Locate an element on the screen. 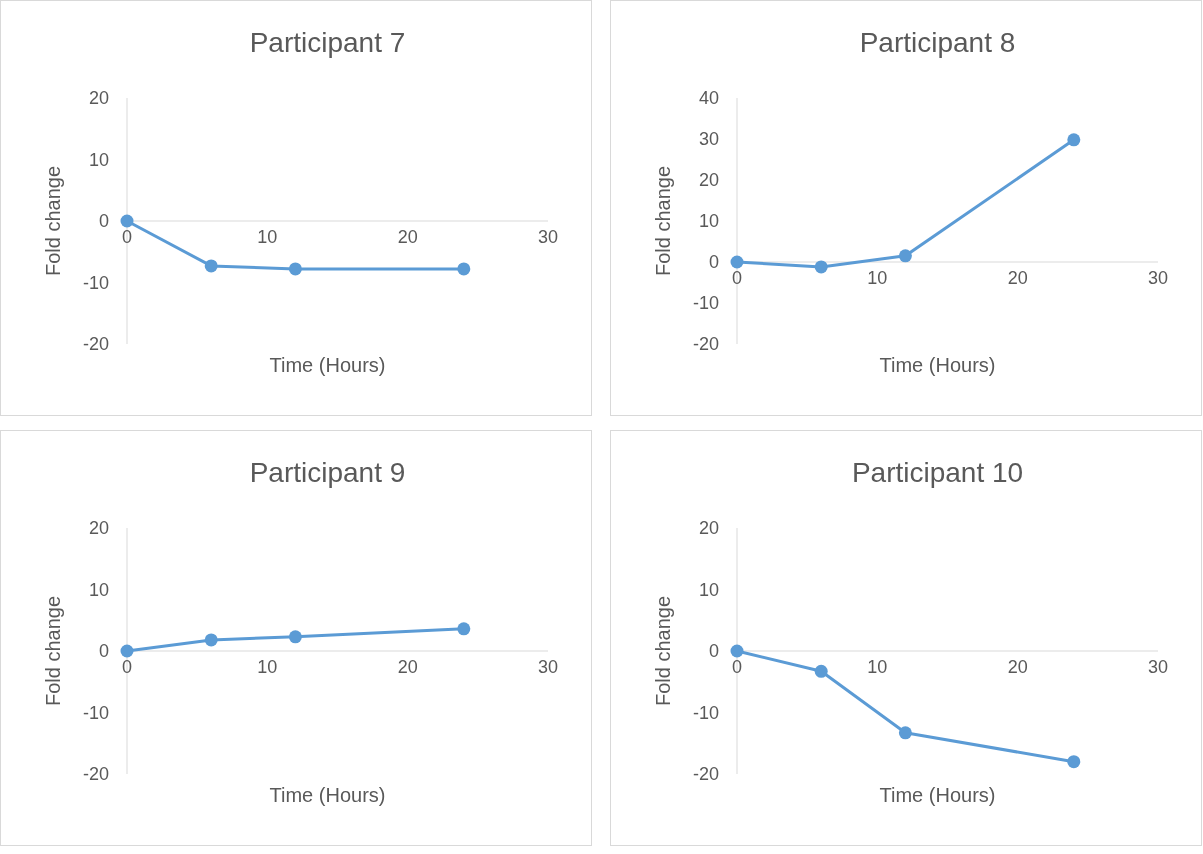 The height and width of the screenshot is (854, 1203). chart-title: Participant 8 is located at coordinates (937, 42).